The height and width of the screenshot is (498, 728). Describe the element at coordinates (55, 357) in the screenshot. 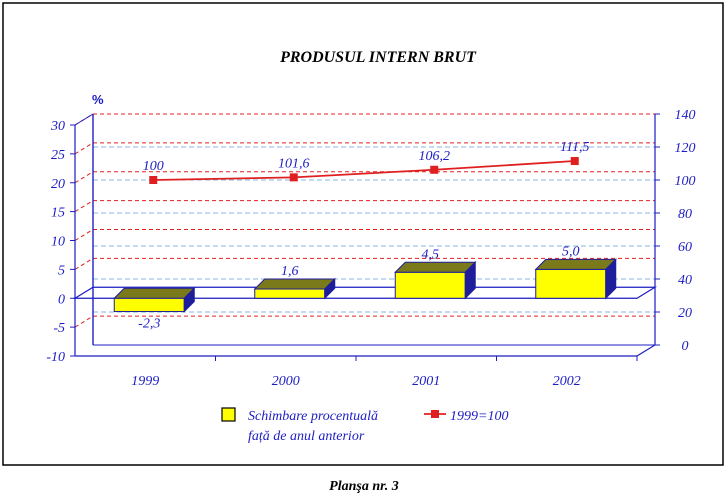

I see `y-left-tick-label: -10` at that location.